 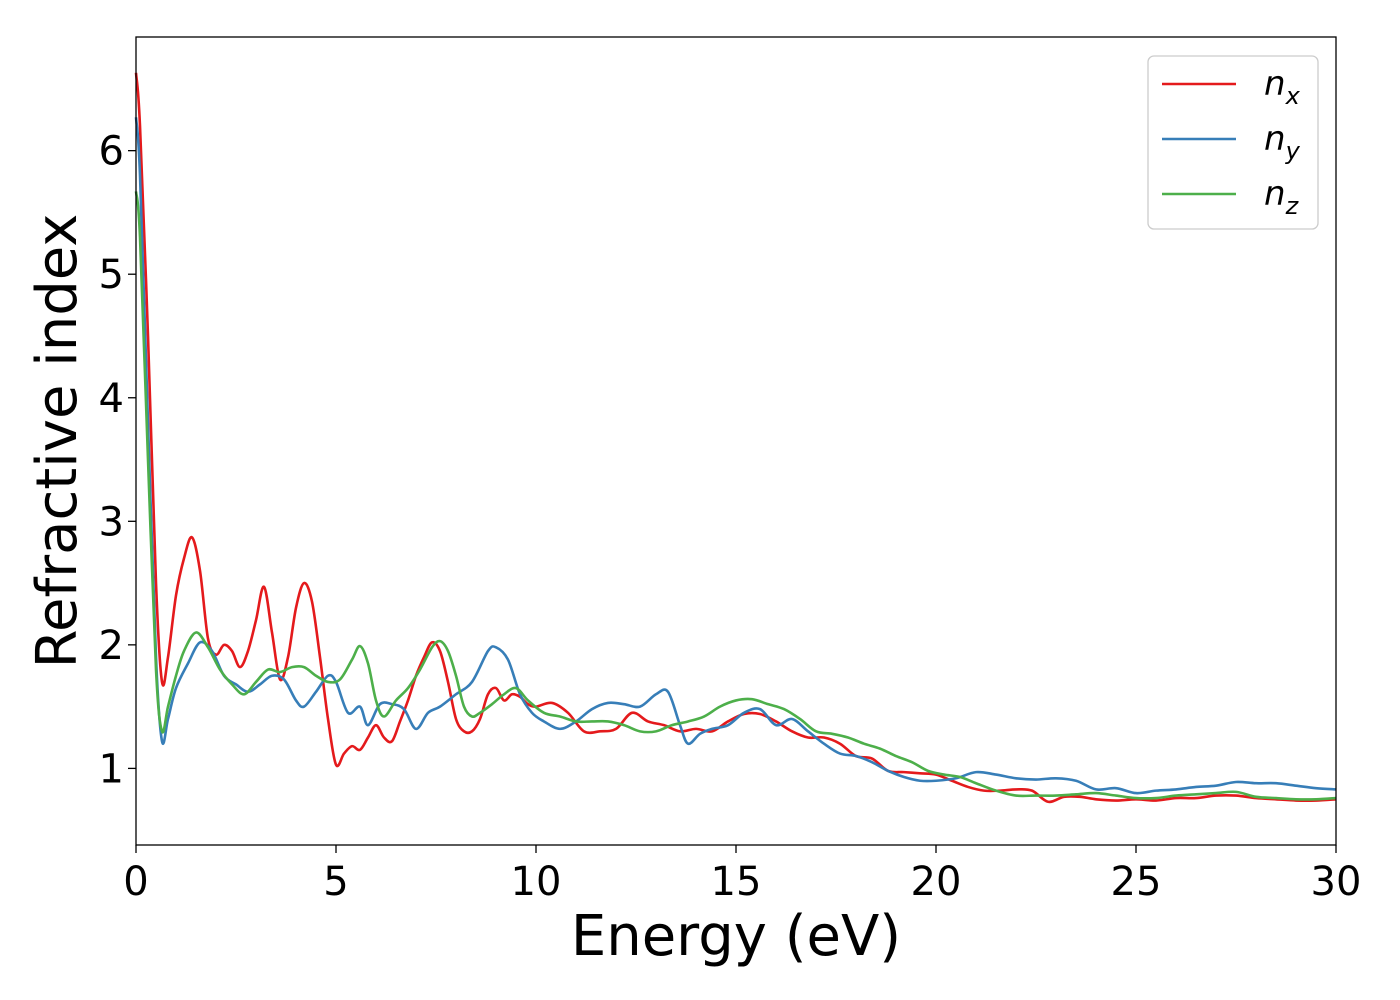 I want to click on x-tick-label: 0, so click(x=135, y=882).